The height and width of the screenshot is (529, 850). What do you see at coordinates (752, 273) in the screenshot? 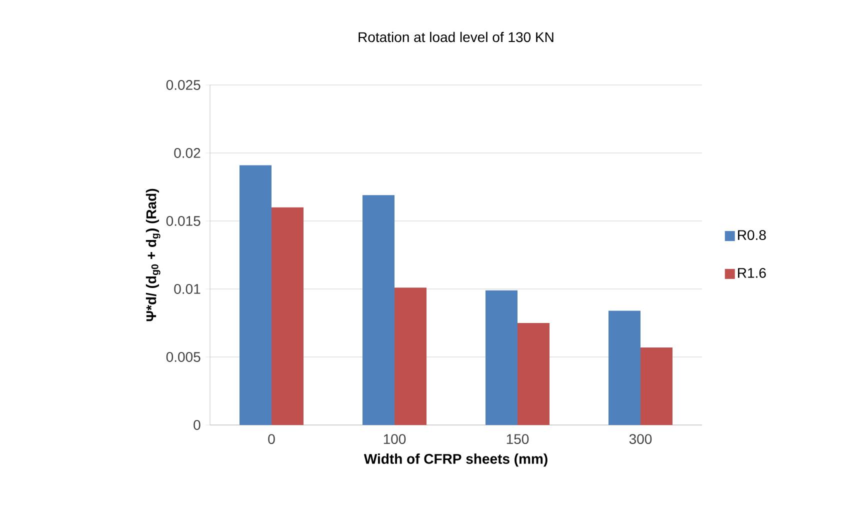
I see `legend-label: R1.6` at bounding box center [752, 273].